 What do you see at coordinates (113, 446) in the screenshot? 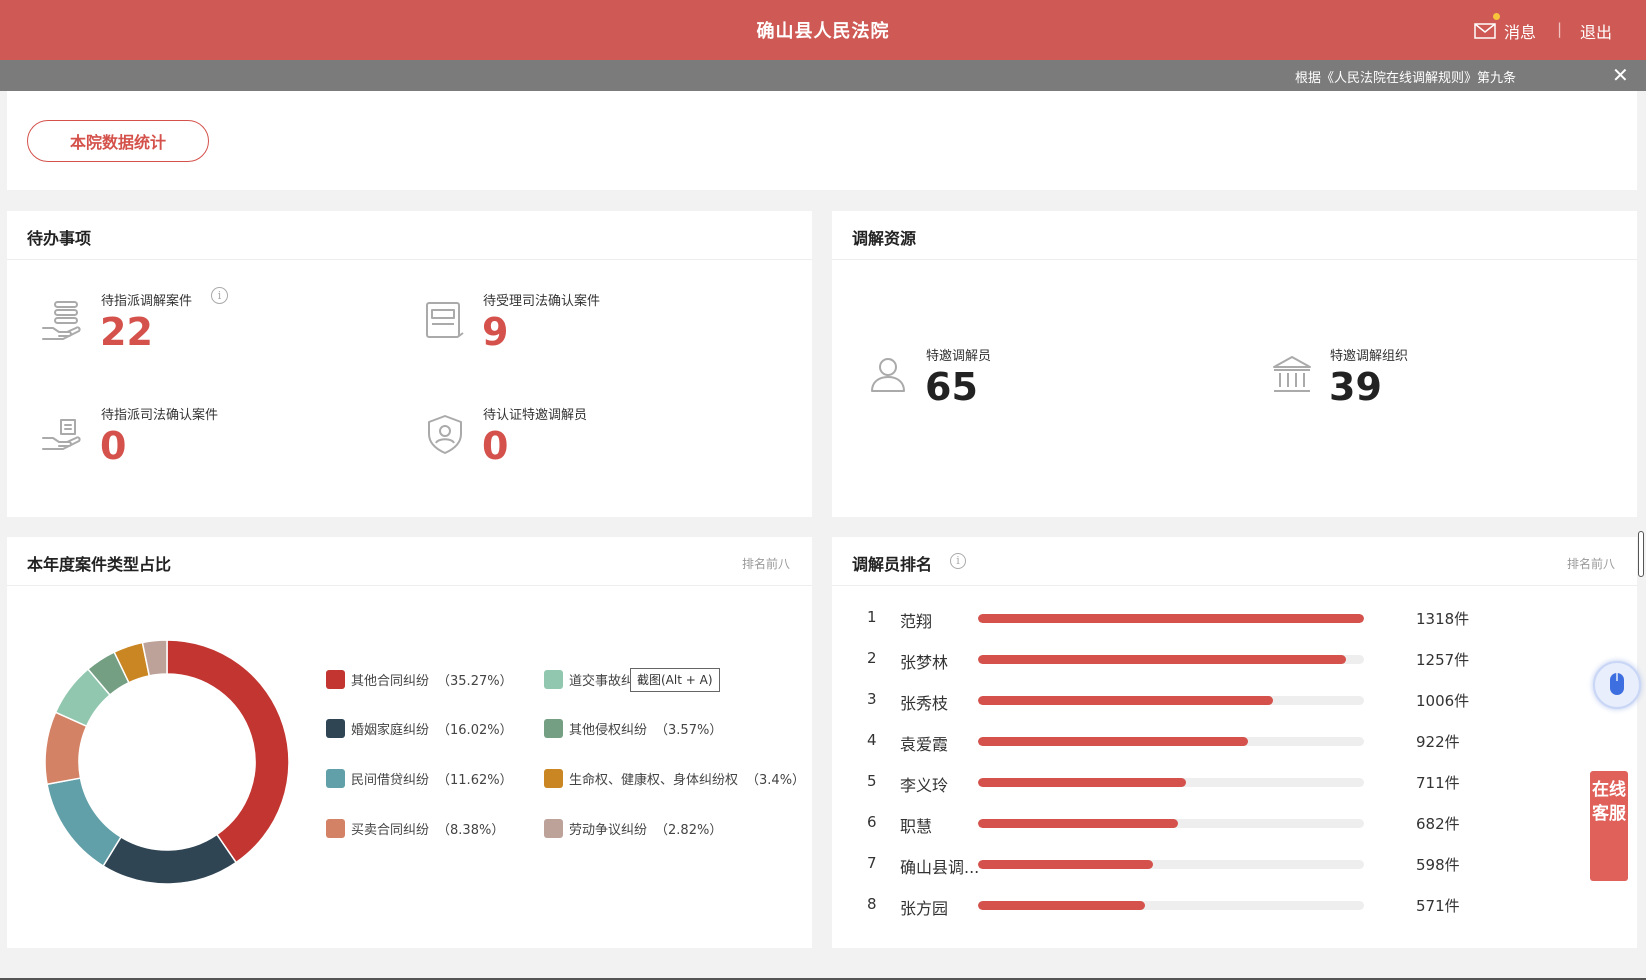
I see `todo-value: 0` at bounding box center [113, 446].